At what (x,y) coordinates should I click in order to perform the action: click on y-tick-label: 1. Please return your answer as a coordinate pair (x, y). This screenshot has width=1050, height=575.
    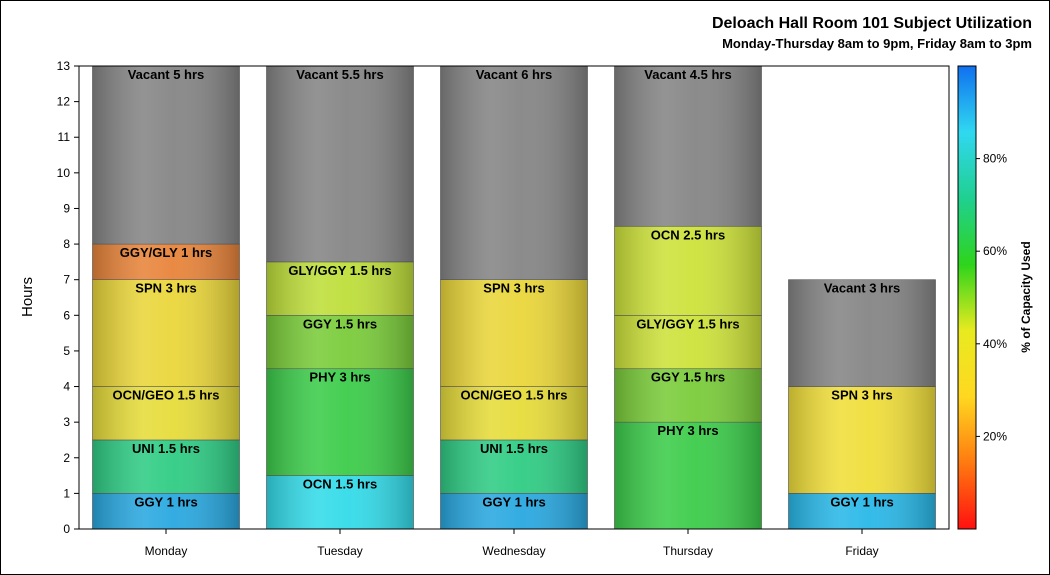
    Looking at the image, I should click on (66, 493).